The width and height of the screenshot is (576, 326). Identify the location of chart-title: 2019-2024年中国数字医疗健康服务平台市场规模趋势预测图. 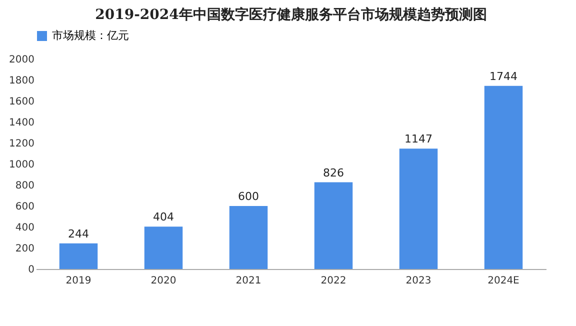
(291, 14).